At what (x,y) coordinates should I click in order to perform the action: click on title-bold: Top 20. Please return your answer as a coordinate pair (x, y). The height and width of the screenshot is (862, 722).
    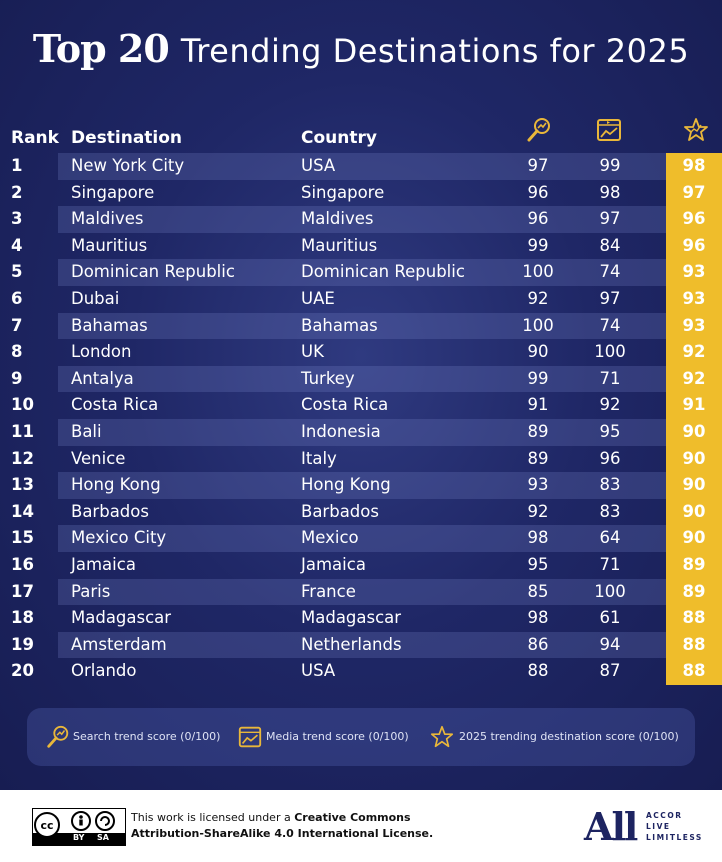
    Looking at the image, I should click on (101, 48).